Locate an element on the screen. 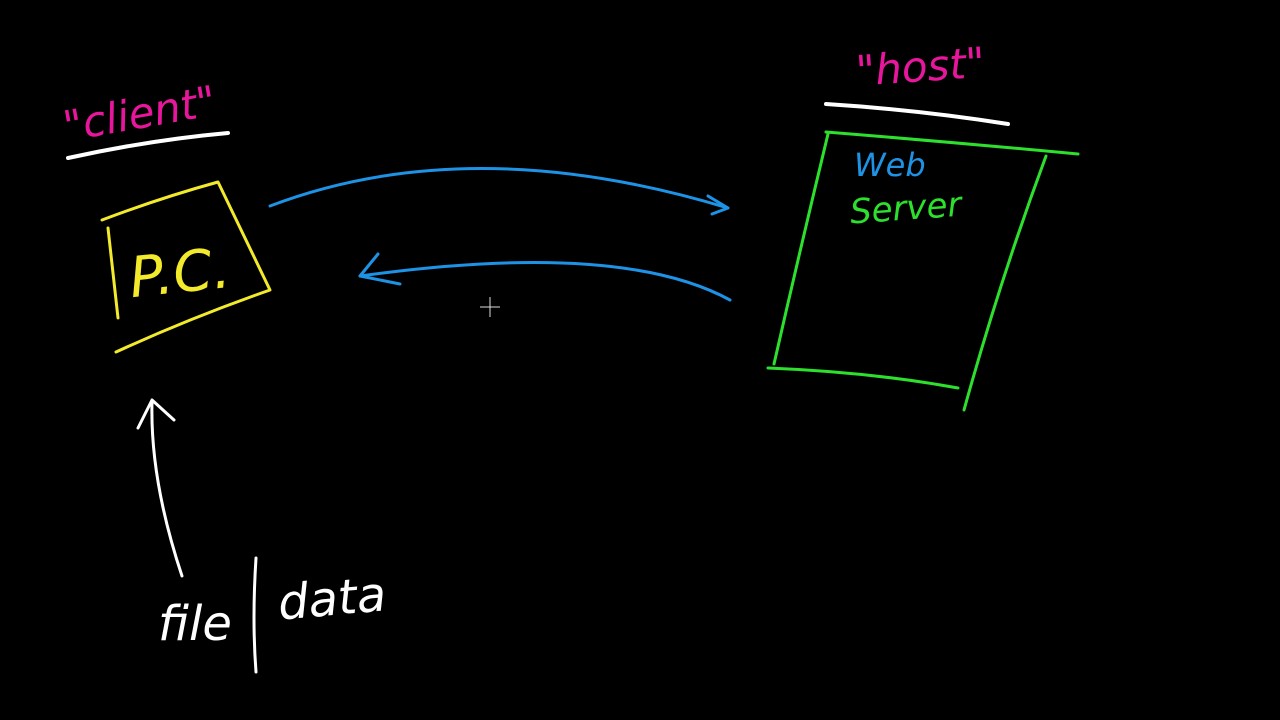 The height and width of the screenshot is (720, 1280). request-arrow is located at coordinates (499, 191).